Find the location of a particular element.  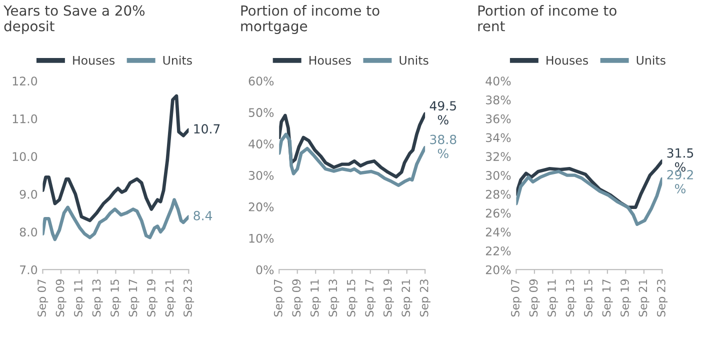

y-tick-label: 28% is located at coordinates (498, 194).